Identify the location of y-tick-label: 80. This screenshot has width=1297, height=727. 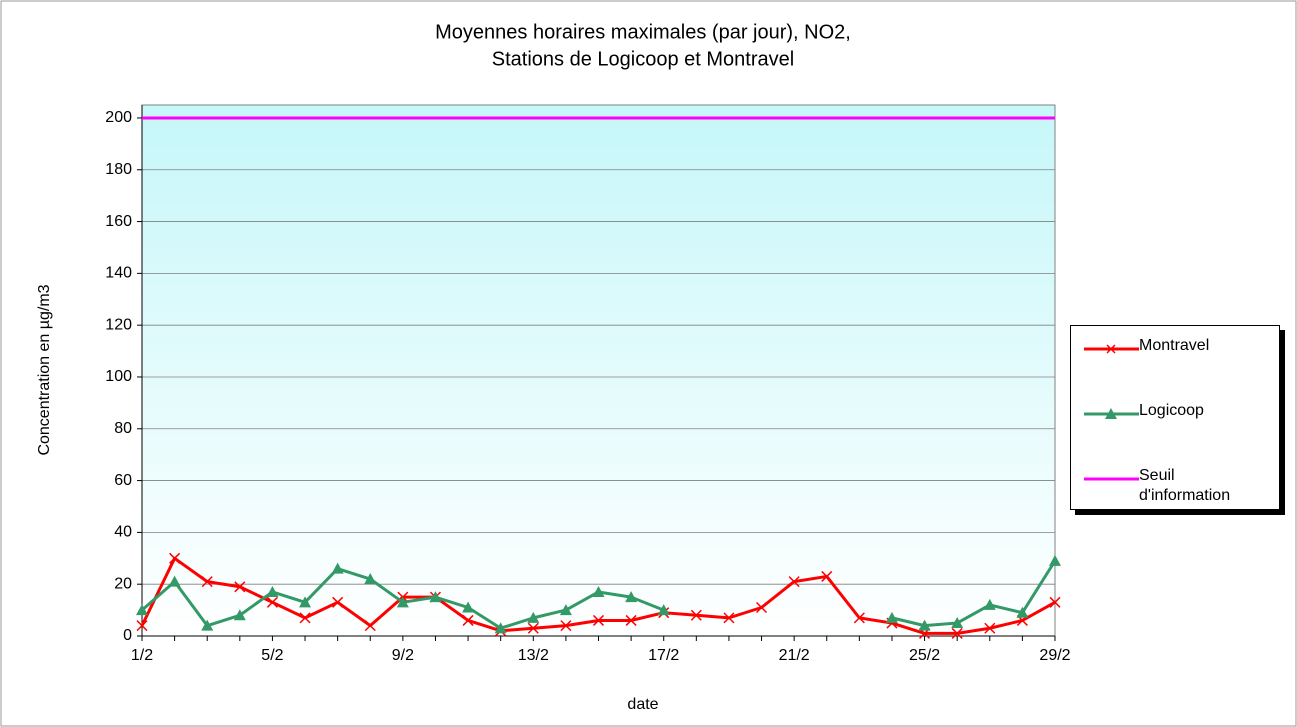
(123, 428).